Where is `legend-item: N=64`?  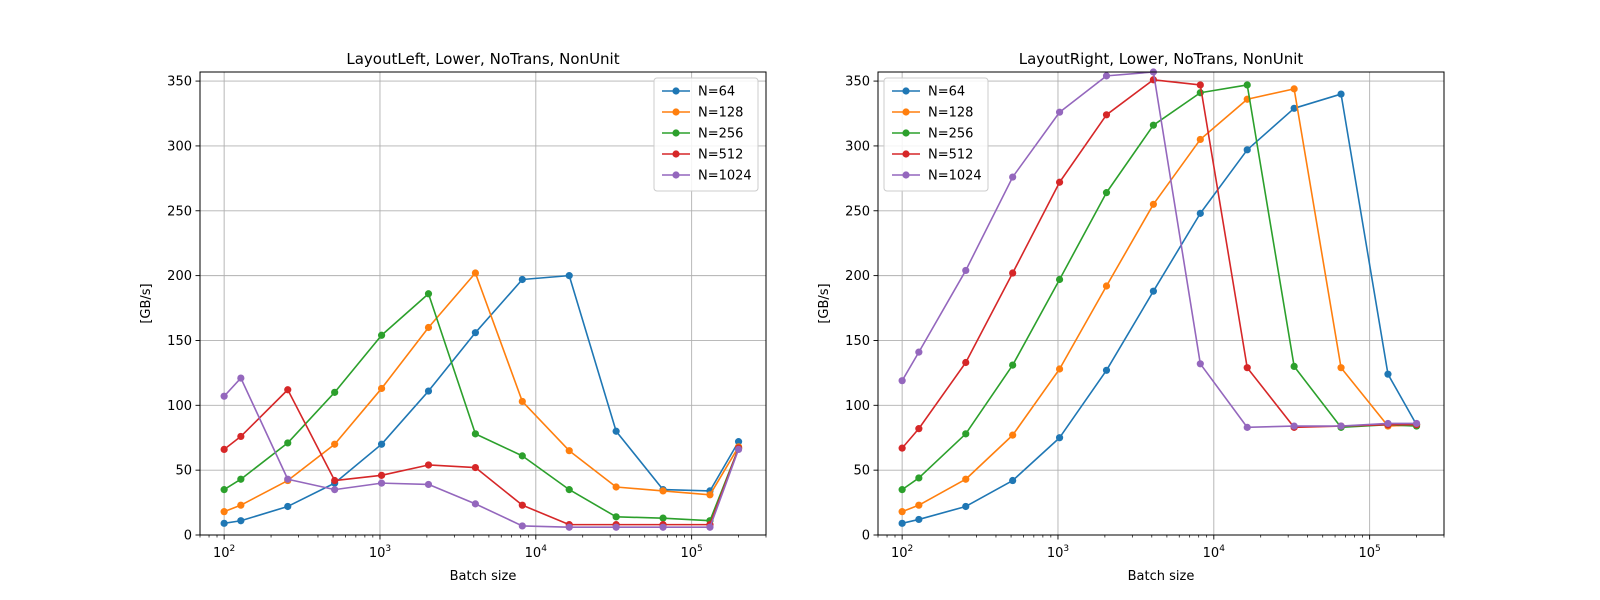
legend-item: N=64 is located at coordinates (928, 92).